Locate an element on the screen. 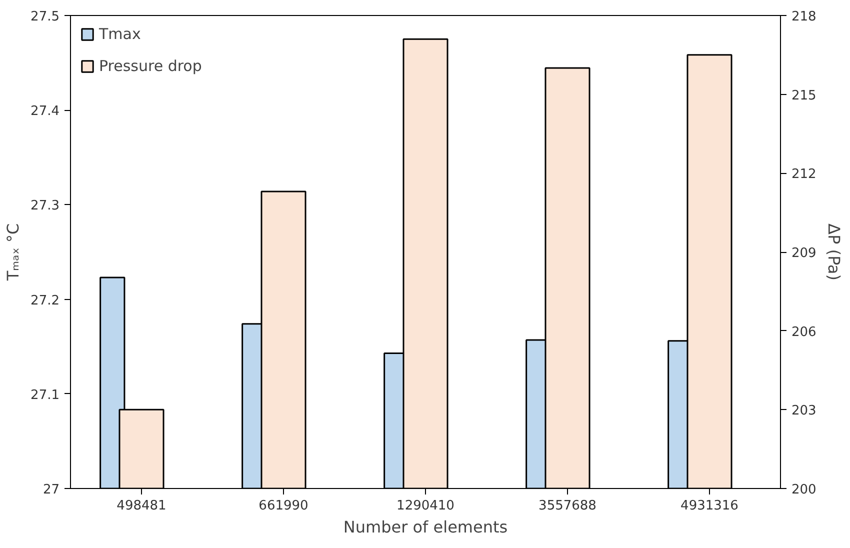  legend-label: Pressure drop is located at coordinates (150, 66).